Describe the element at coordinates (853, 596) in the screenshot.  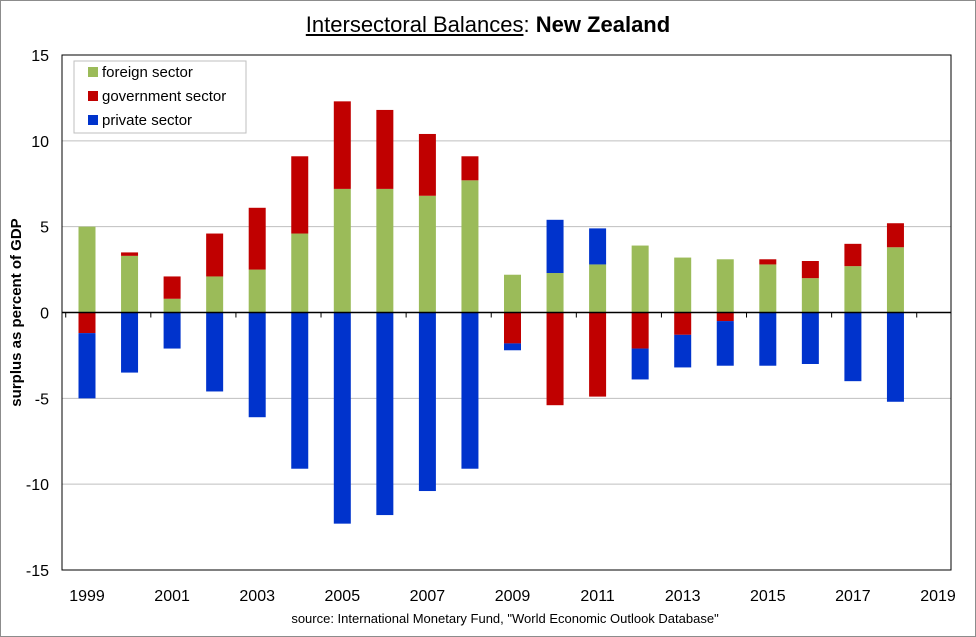
I see `x-tick-label: 2017` at that location.